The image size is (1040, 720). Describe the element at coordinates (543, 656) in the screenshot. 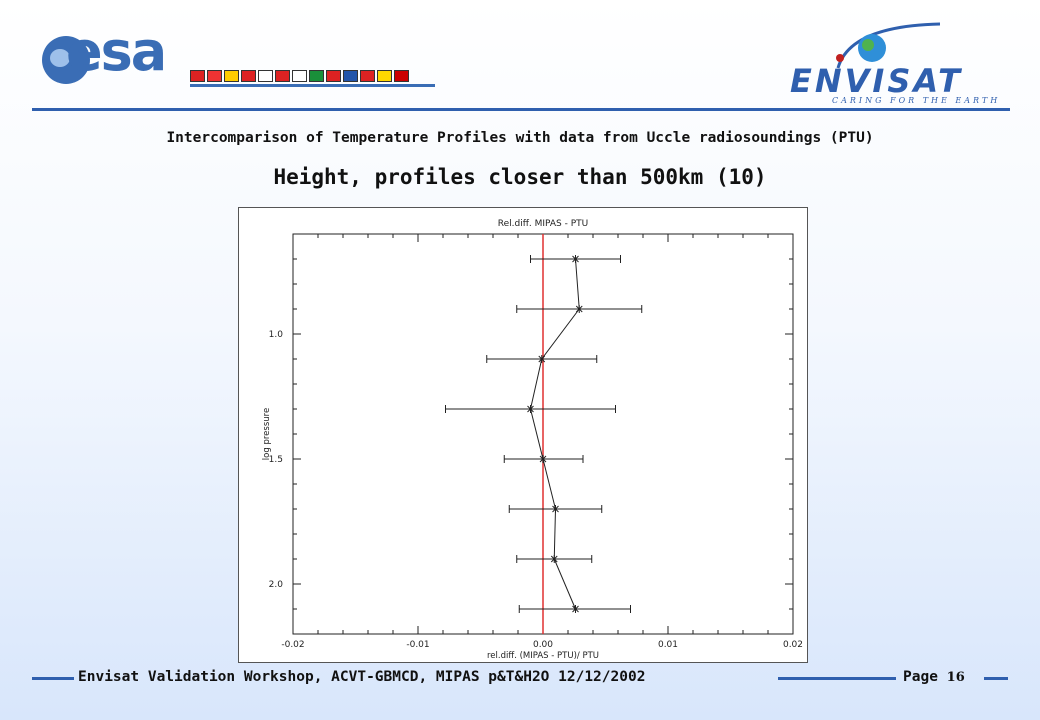

I see `x-axis-label: rel.diff. (MIPAS - PTU)/ PTU` at that location.